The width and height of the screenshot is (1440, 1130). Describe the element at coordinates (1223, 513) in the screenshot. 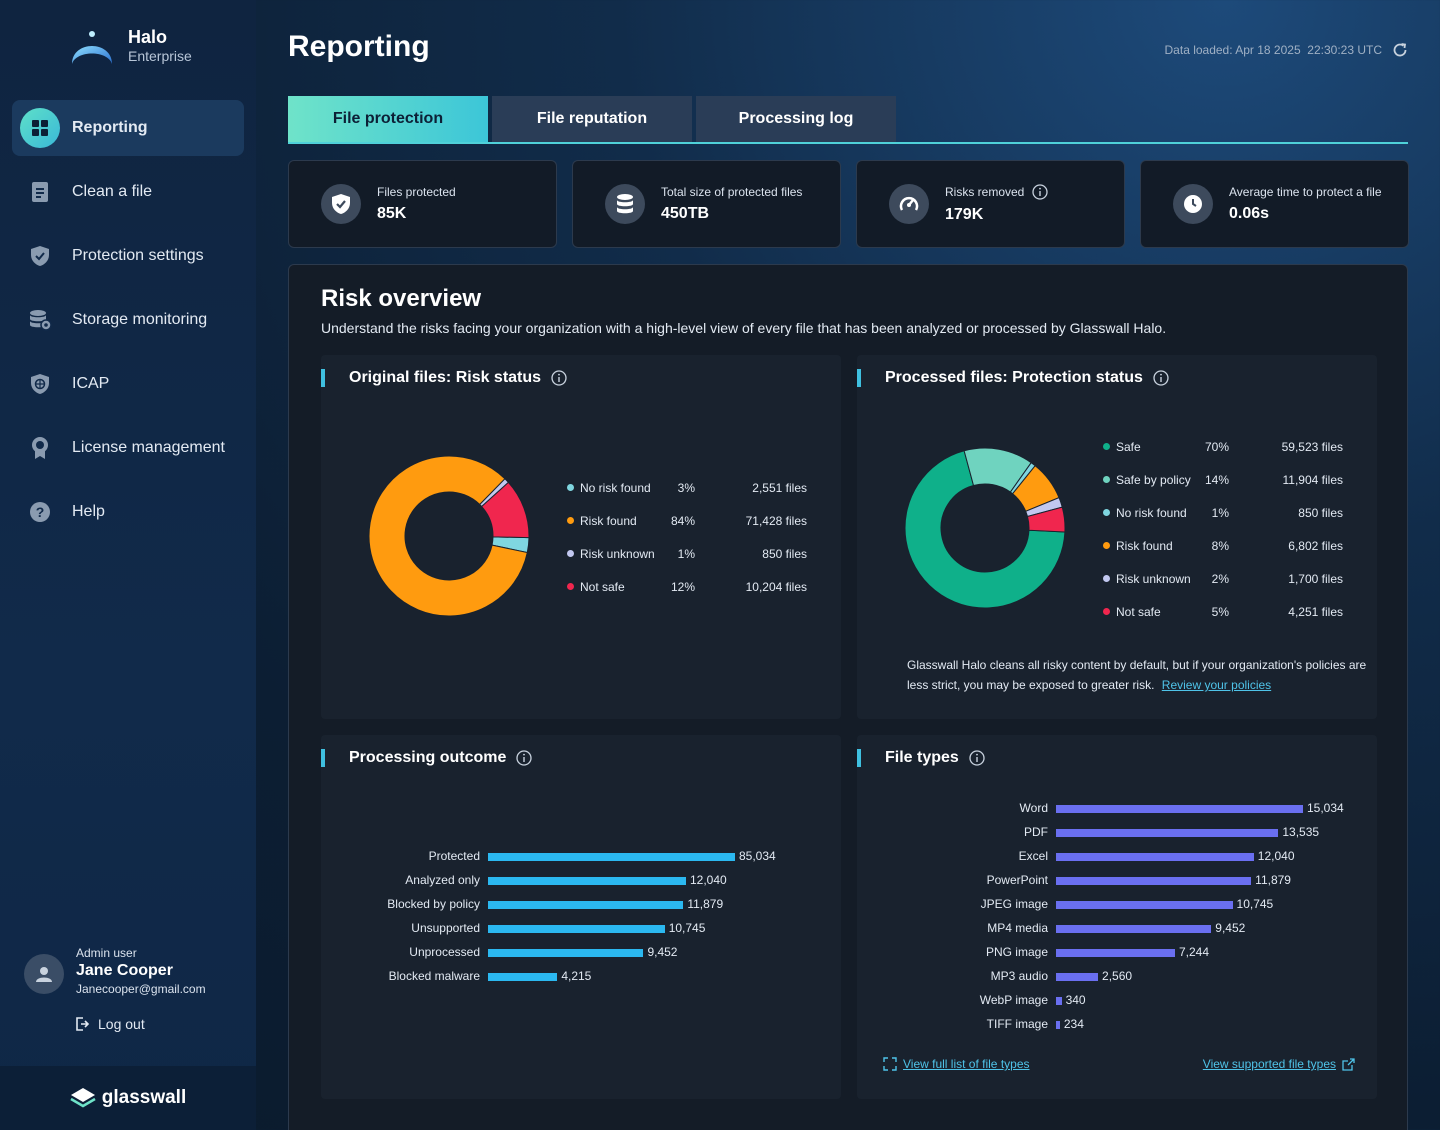

I see `legend-item-no-risk-found: No risk found 1% 850 files` at that location.